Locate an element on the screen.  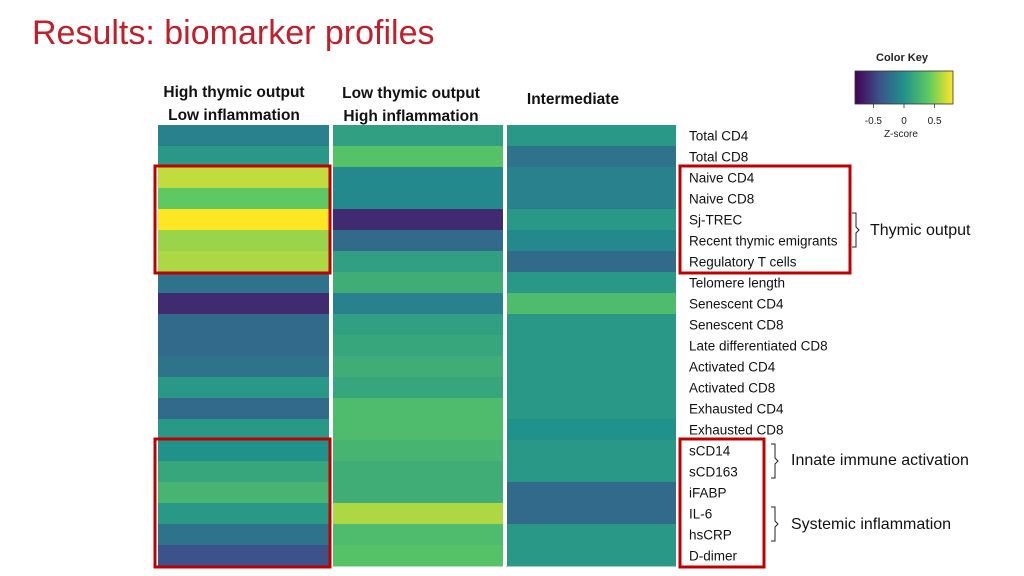
row-label: Late differentiated CD8 is located at coordinates (758, 346).